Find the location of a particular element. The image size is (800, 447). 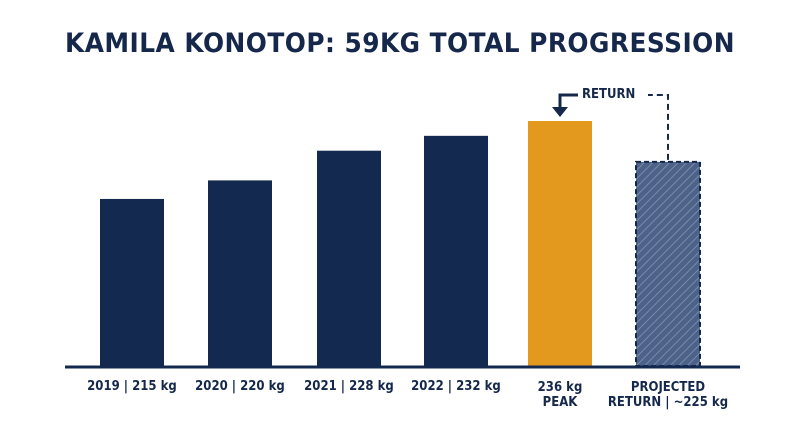

return-annotation-arrow-line is located at coordinates (568, 100).